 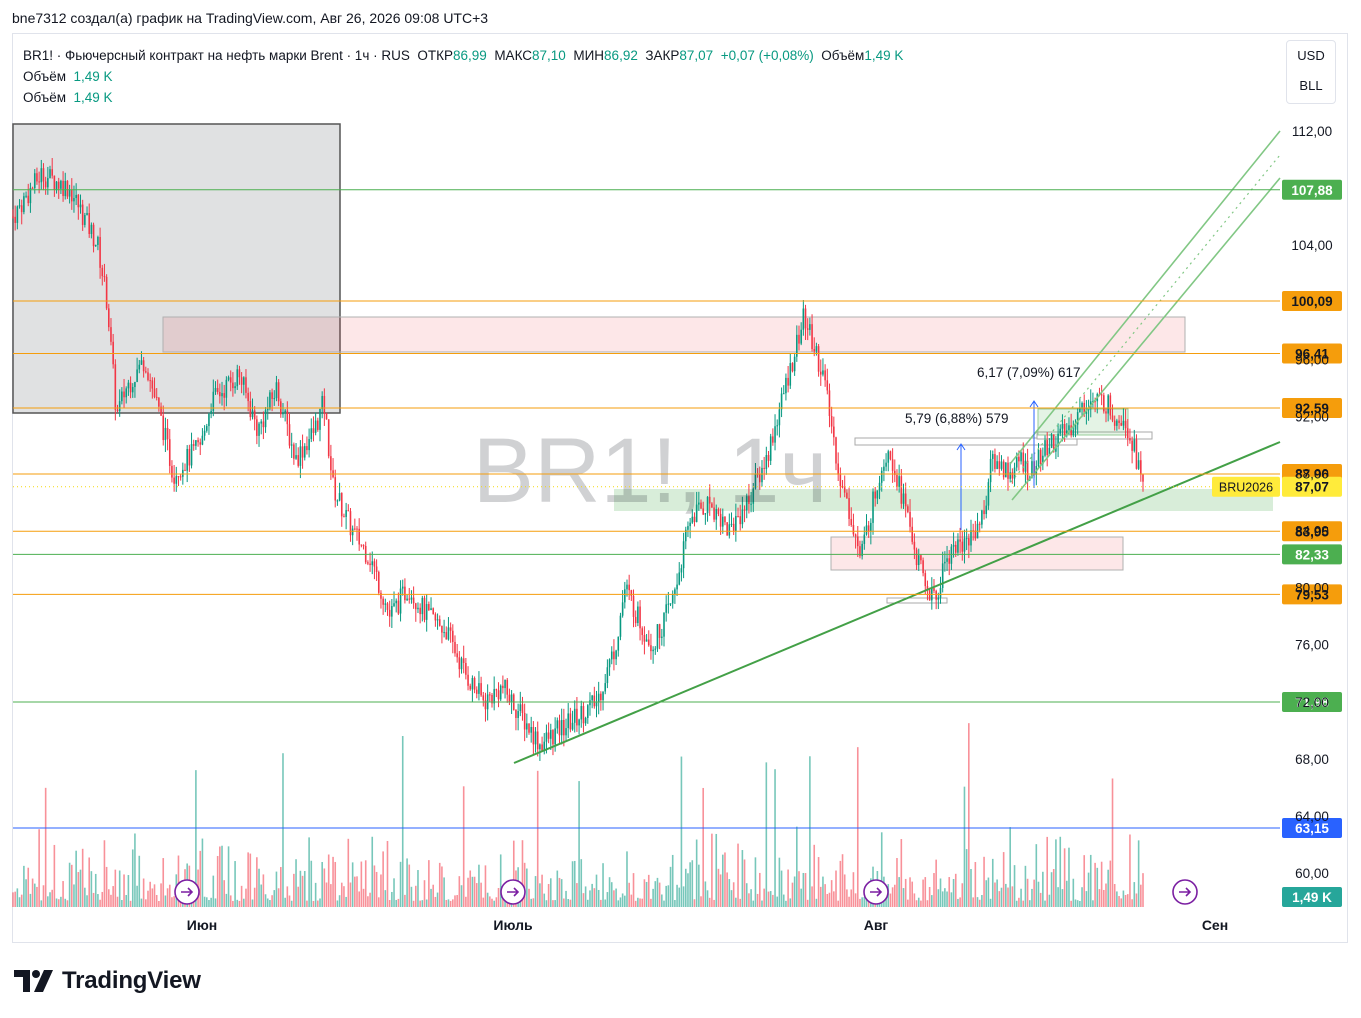 What do you see at coordinates (1145, 318) in the screenshot?
I see `channel-mid-line` at bounding box center [1145, 318].